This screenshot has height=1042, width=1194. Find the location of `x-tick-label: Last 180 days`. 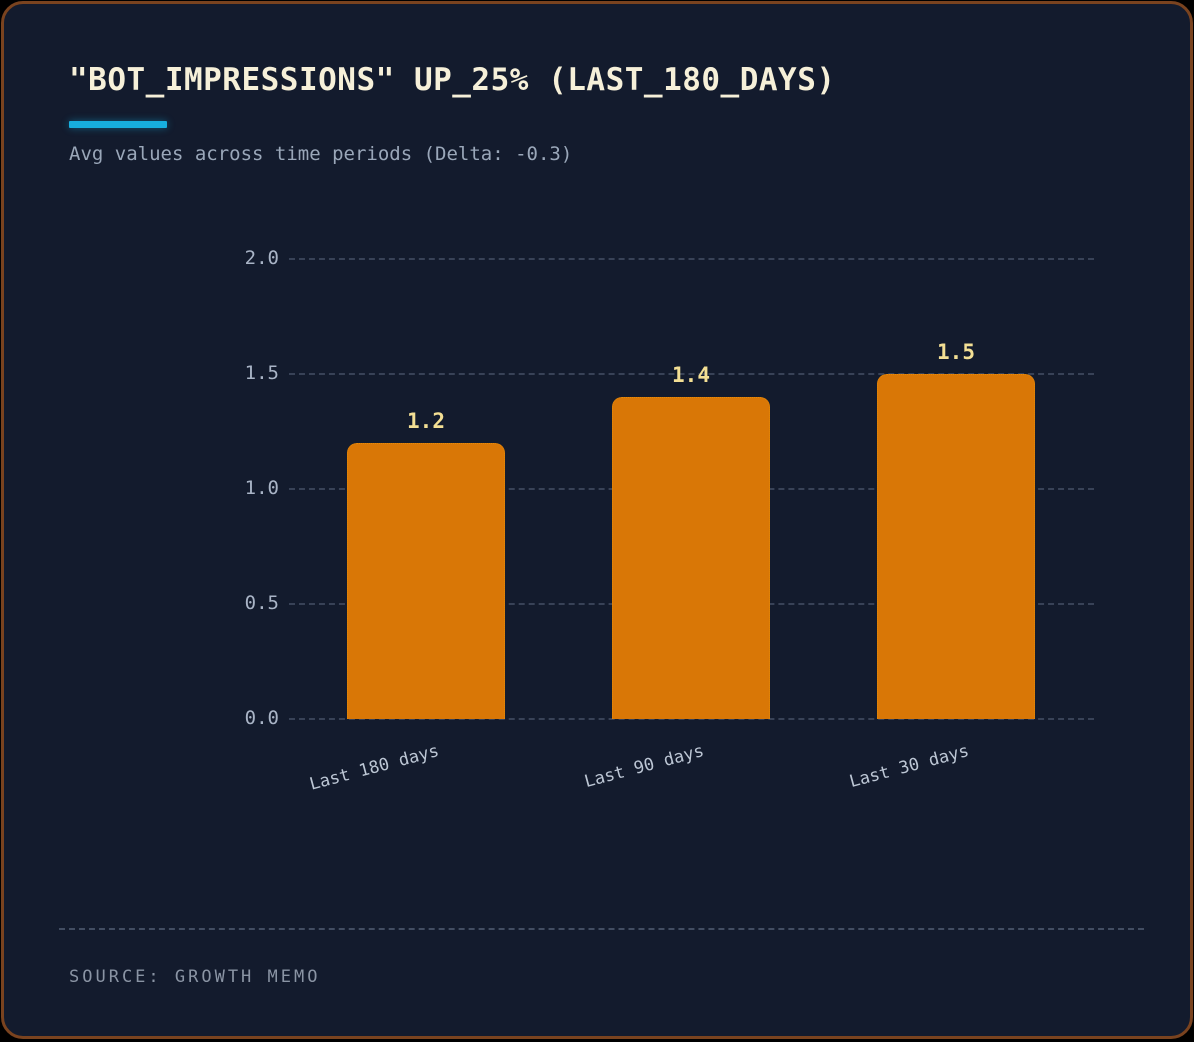

x-tick-label: Last 180 days is located at coordinates (374, 768).